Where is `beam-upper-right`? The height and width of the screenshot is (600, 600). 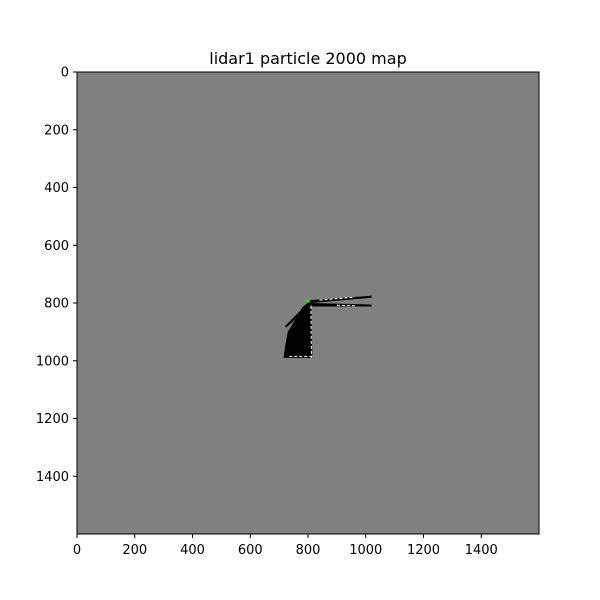 beam-upper-right is located at coordinates (340, 299).